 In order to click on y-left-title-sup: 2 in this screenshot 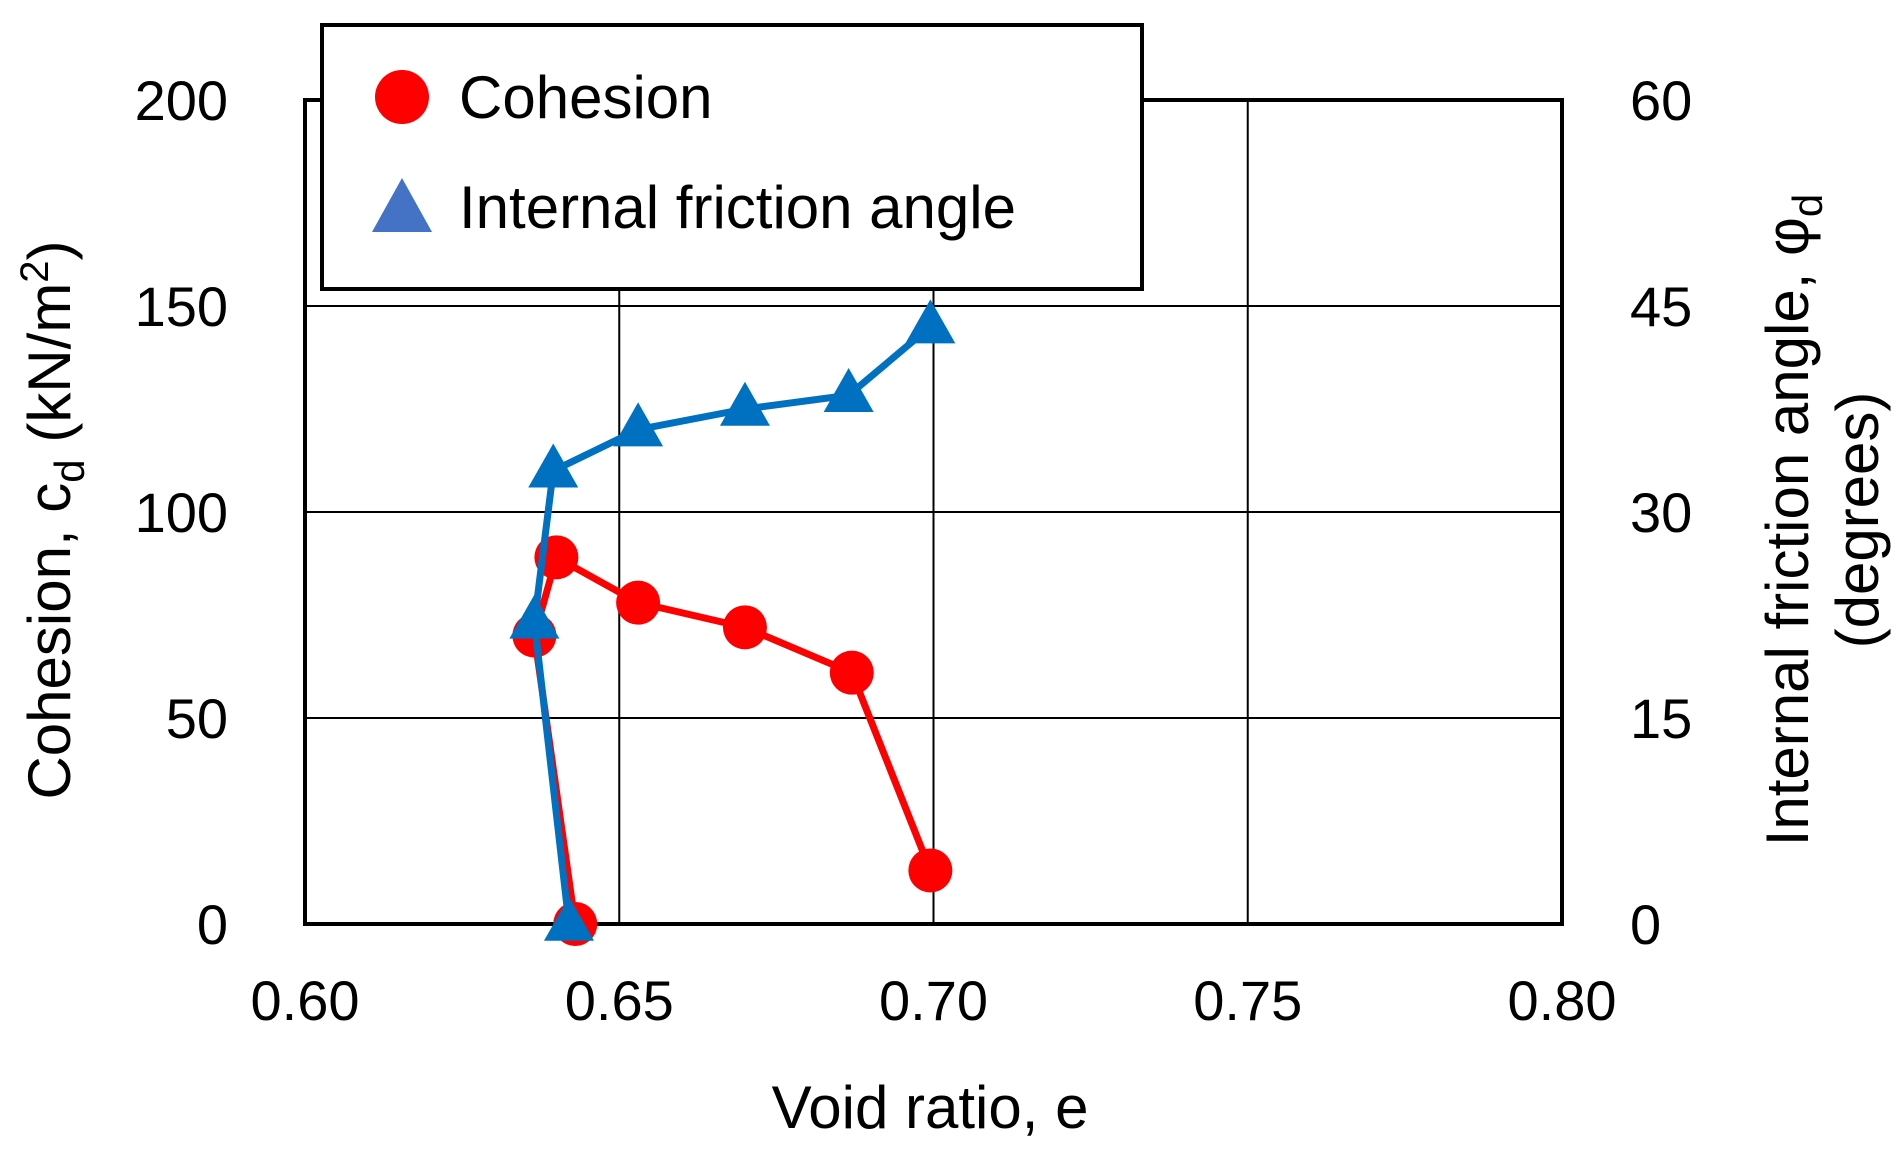, I will do `click(35, 271)`.